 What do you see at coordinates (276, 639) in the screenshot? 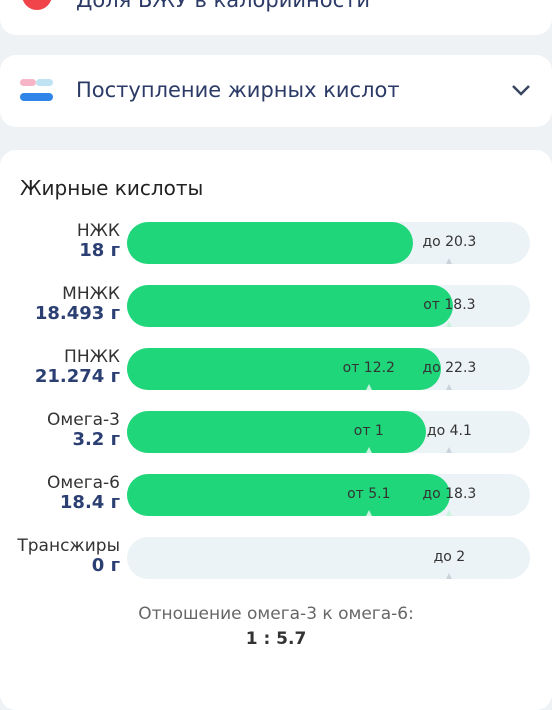
I see `ratio: 1 : 5.7` at bounding box center [276, 639].